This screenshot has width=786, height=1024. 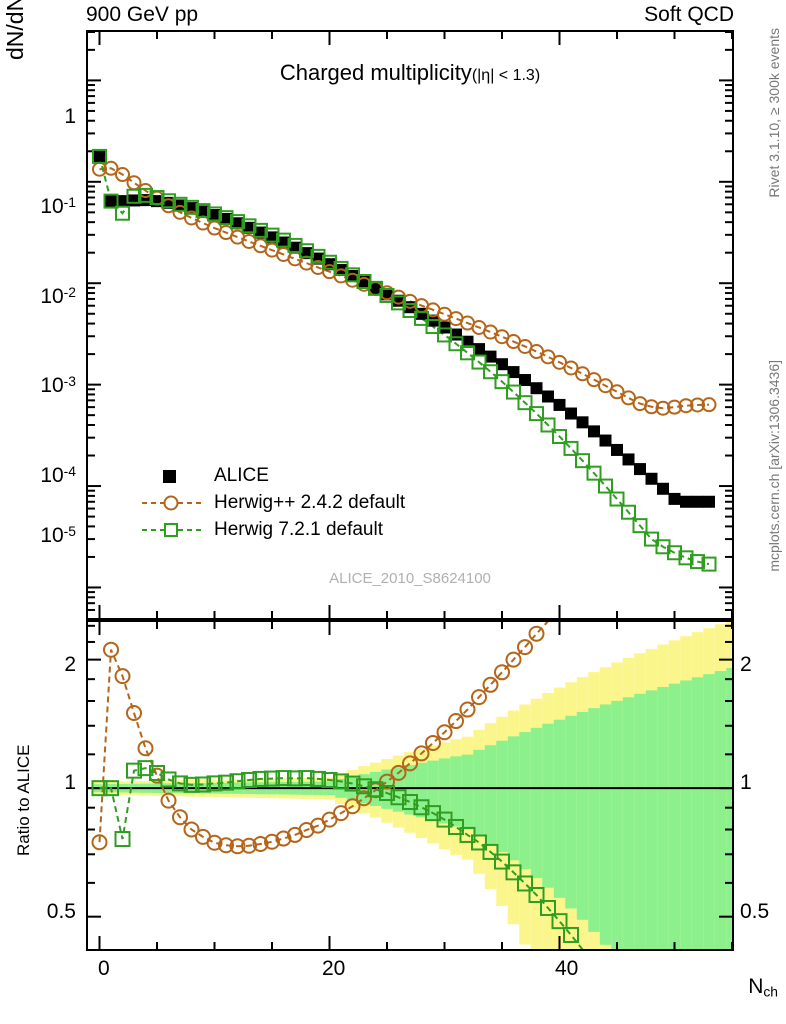 What do you see at coordinates (746, 782) in the screenshot?
I see `ratio-ytick-label-right-1: 1` at bounding box center [746, 782].